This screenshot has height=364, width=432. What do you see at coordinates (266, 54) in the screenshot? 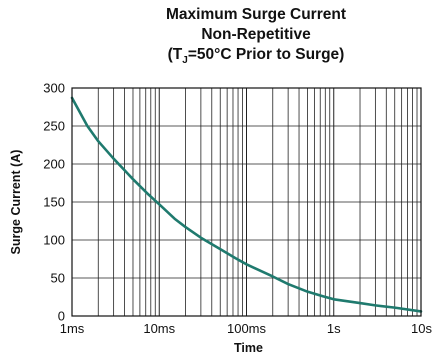
I see `title-condition-suffix: =50°C Prior to Surge)` at bounding box center [266, 54].